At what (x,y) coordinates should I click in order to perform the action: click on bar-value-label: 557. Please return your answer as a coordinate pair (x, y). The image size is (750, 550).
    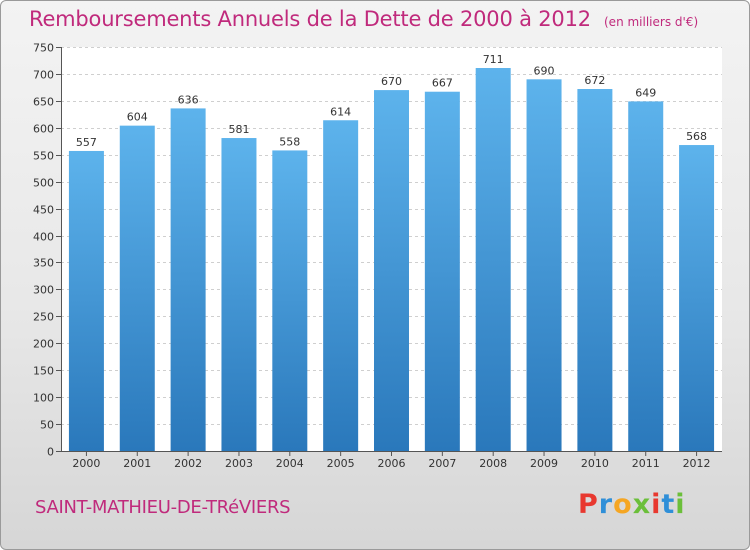
    Looking at the image, I should click on (86, 142).